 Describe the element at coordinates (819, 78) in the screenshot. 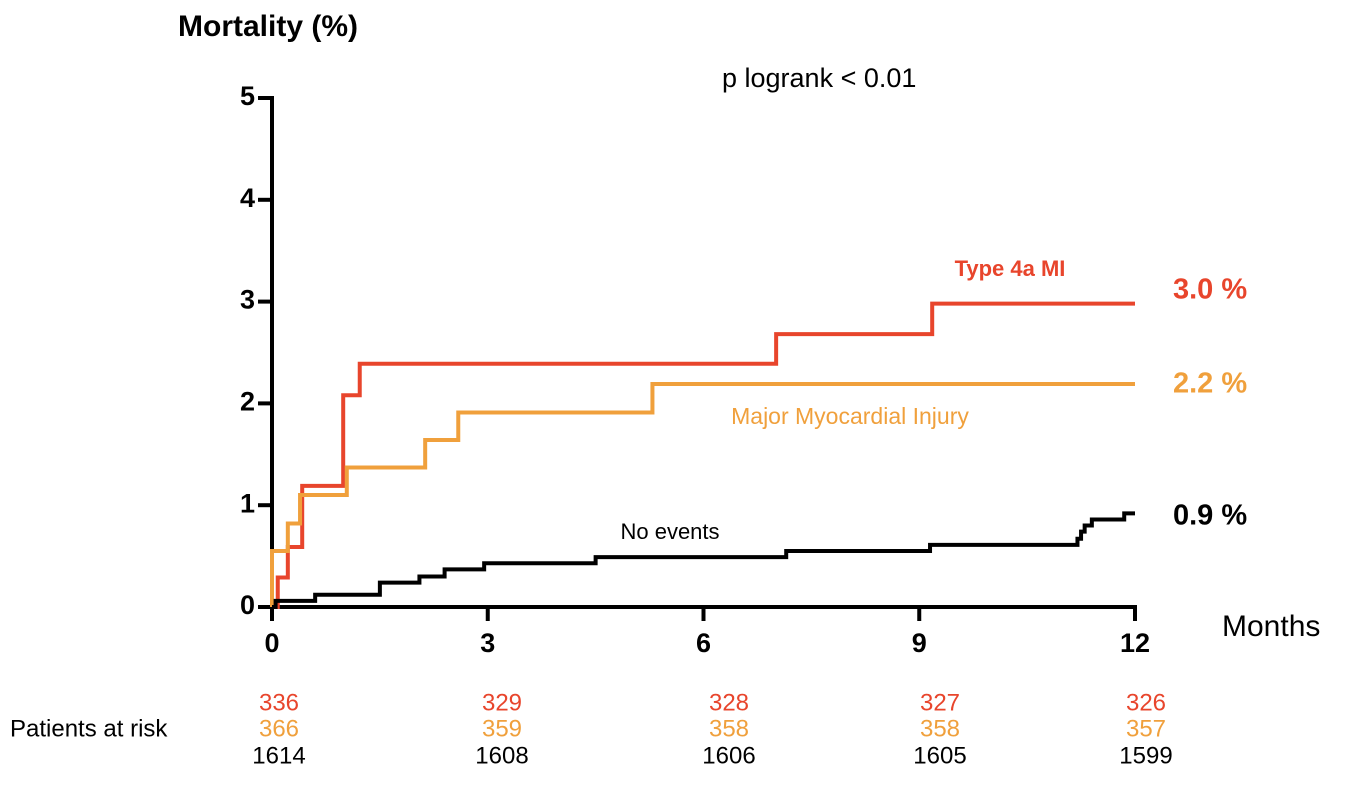

I see `annotation: p logrank < 0.01` at that location.